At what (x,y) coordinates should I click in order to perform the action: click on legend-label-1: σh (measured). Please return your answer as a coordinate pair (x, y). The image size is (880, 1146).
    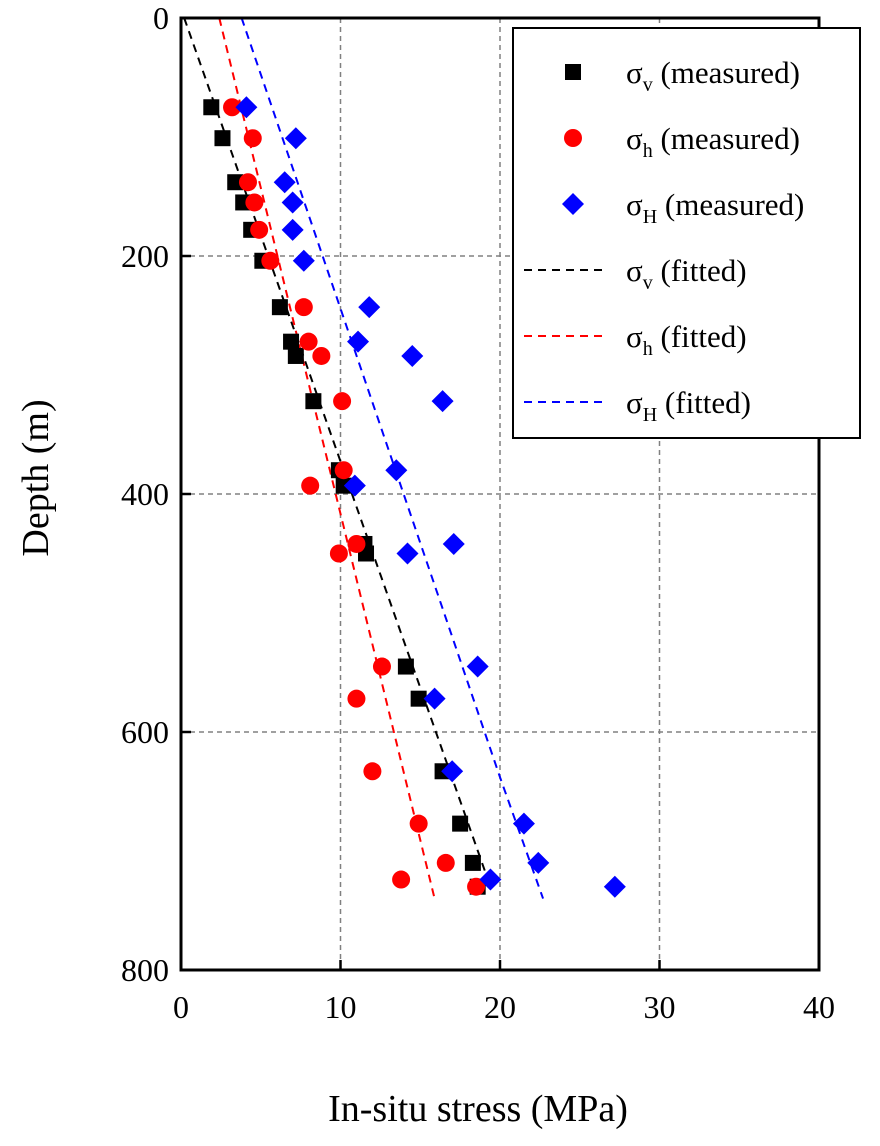
    Looking at the image, I should click on (713, 141).